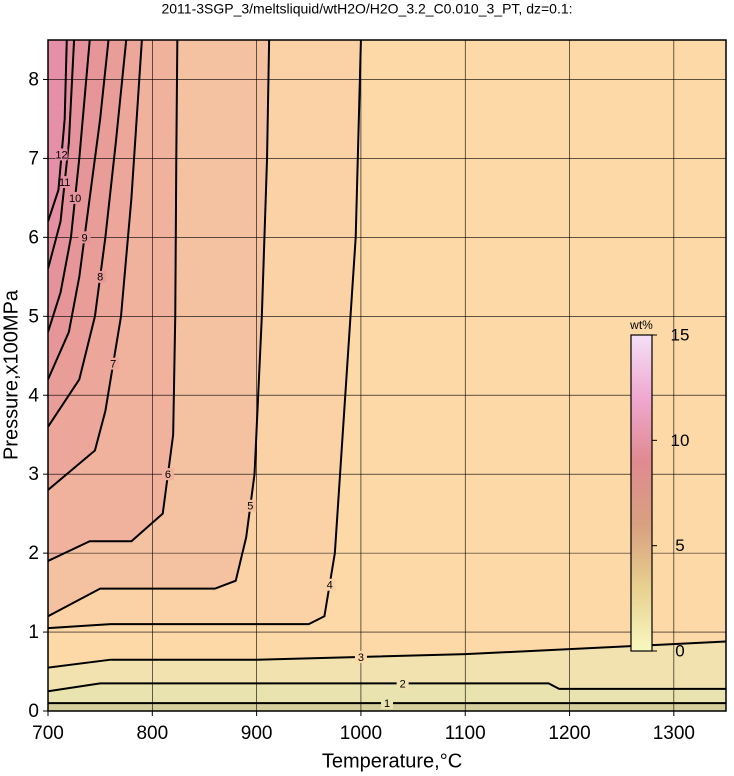 The width and height of the screenshot is (734, 776). What do you see at coordinates (674, 733) in the screenshot?
I see `x-tick-label: 1300` at bounding box center [674, 733].